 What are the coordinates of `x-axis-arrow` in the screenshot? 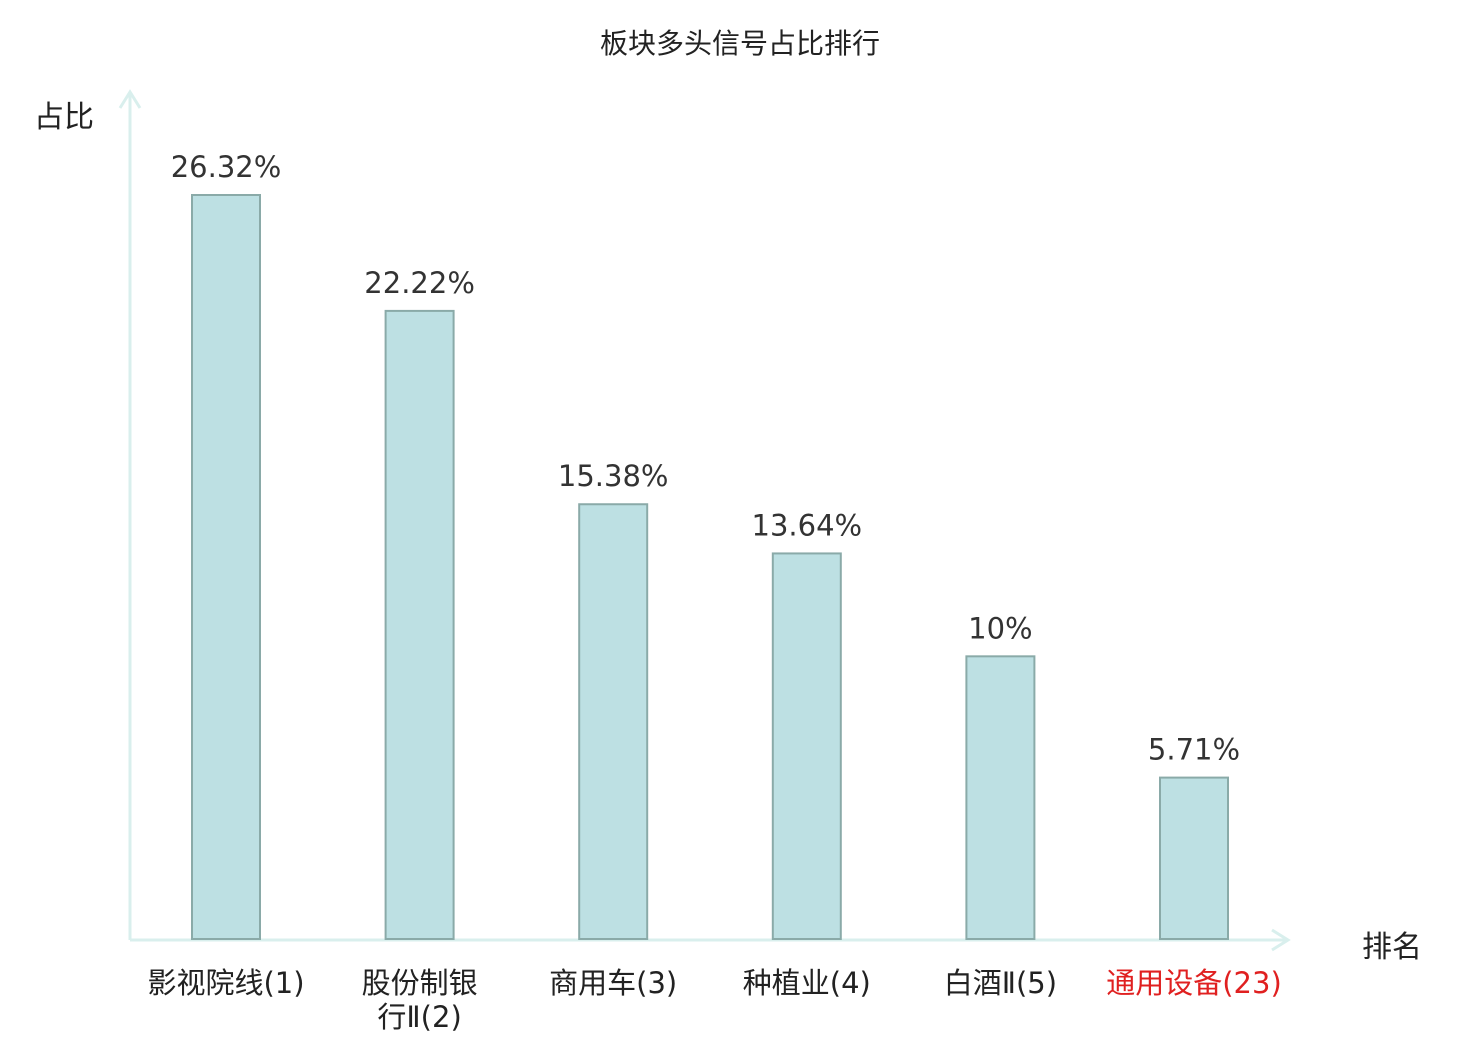 It's located at (1281, 940).